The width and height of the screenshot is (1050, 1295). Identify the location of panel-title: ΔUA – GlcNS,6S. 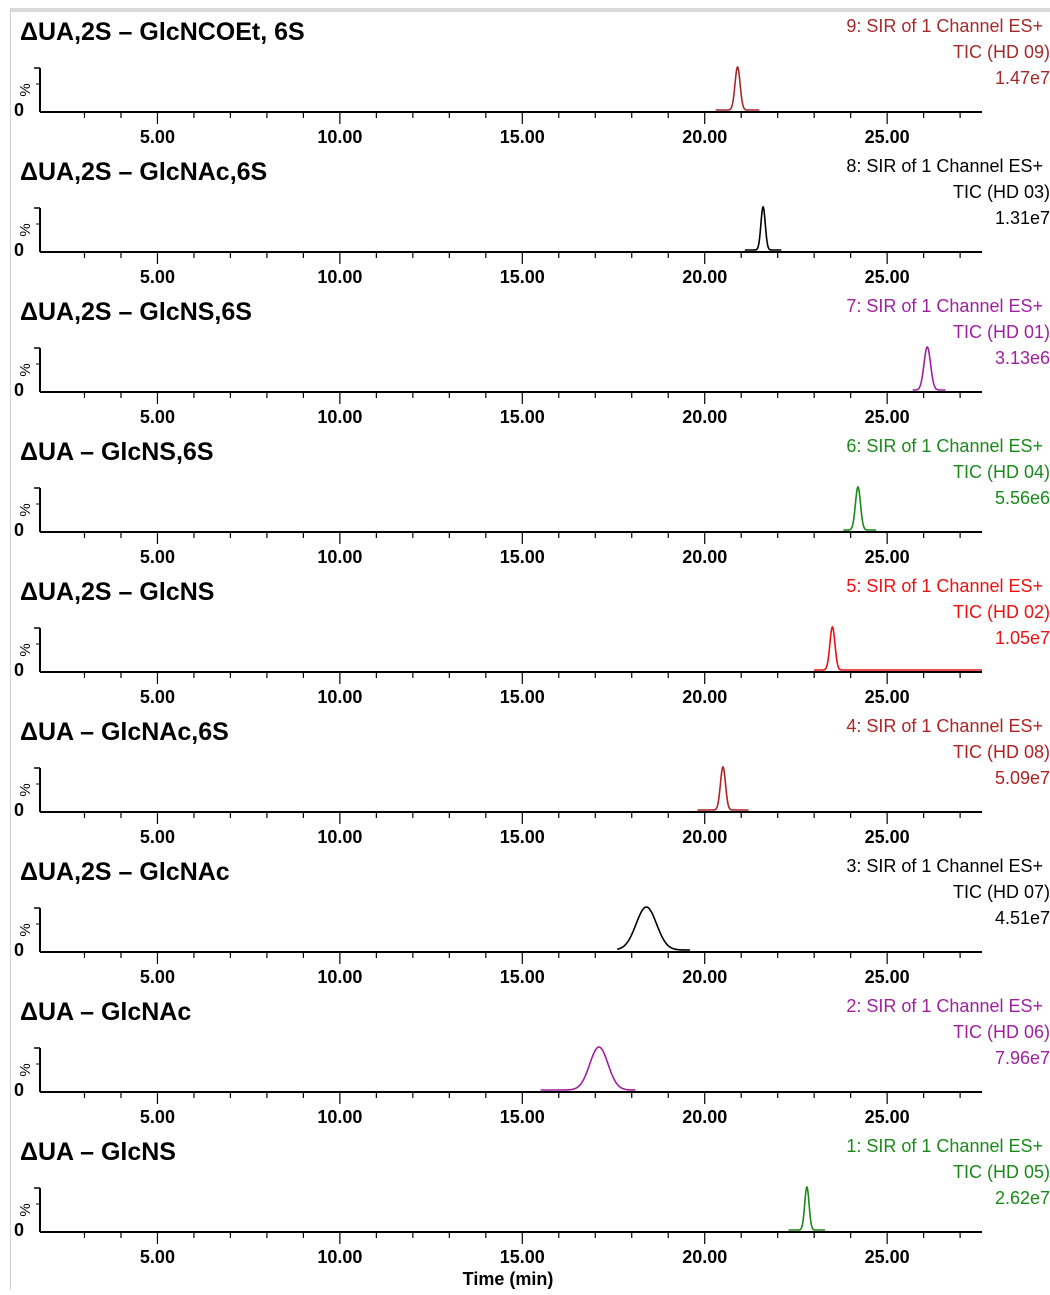
(117, 452).